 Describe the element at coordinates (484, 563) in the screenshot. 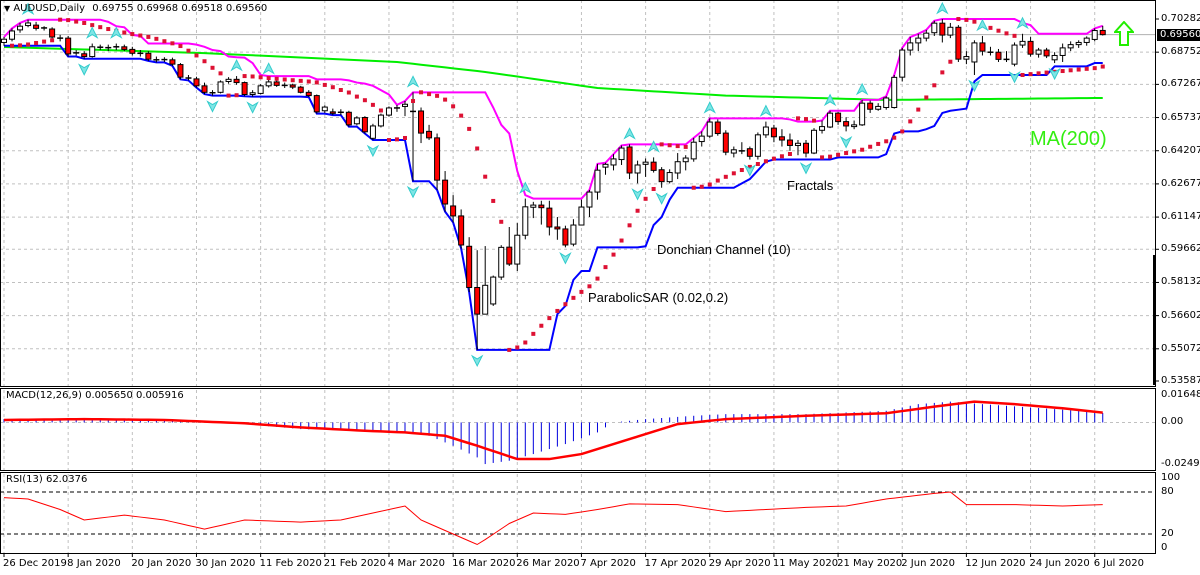

I see `date-tick-label: 16 Mar 2020` at that location.